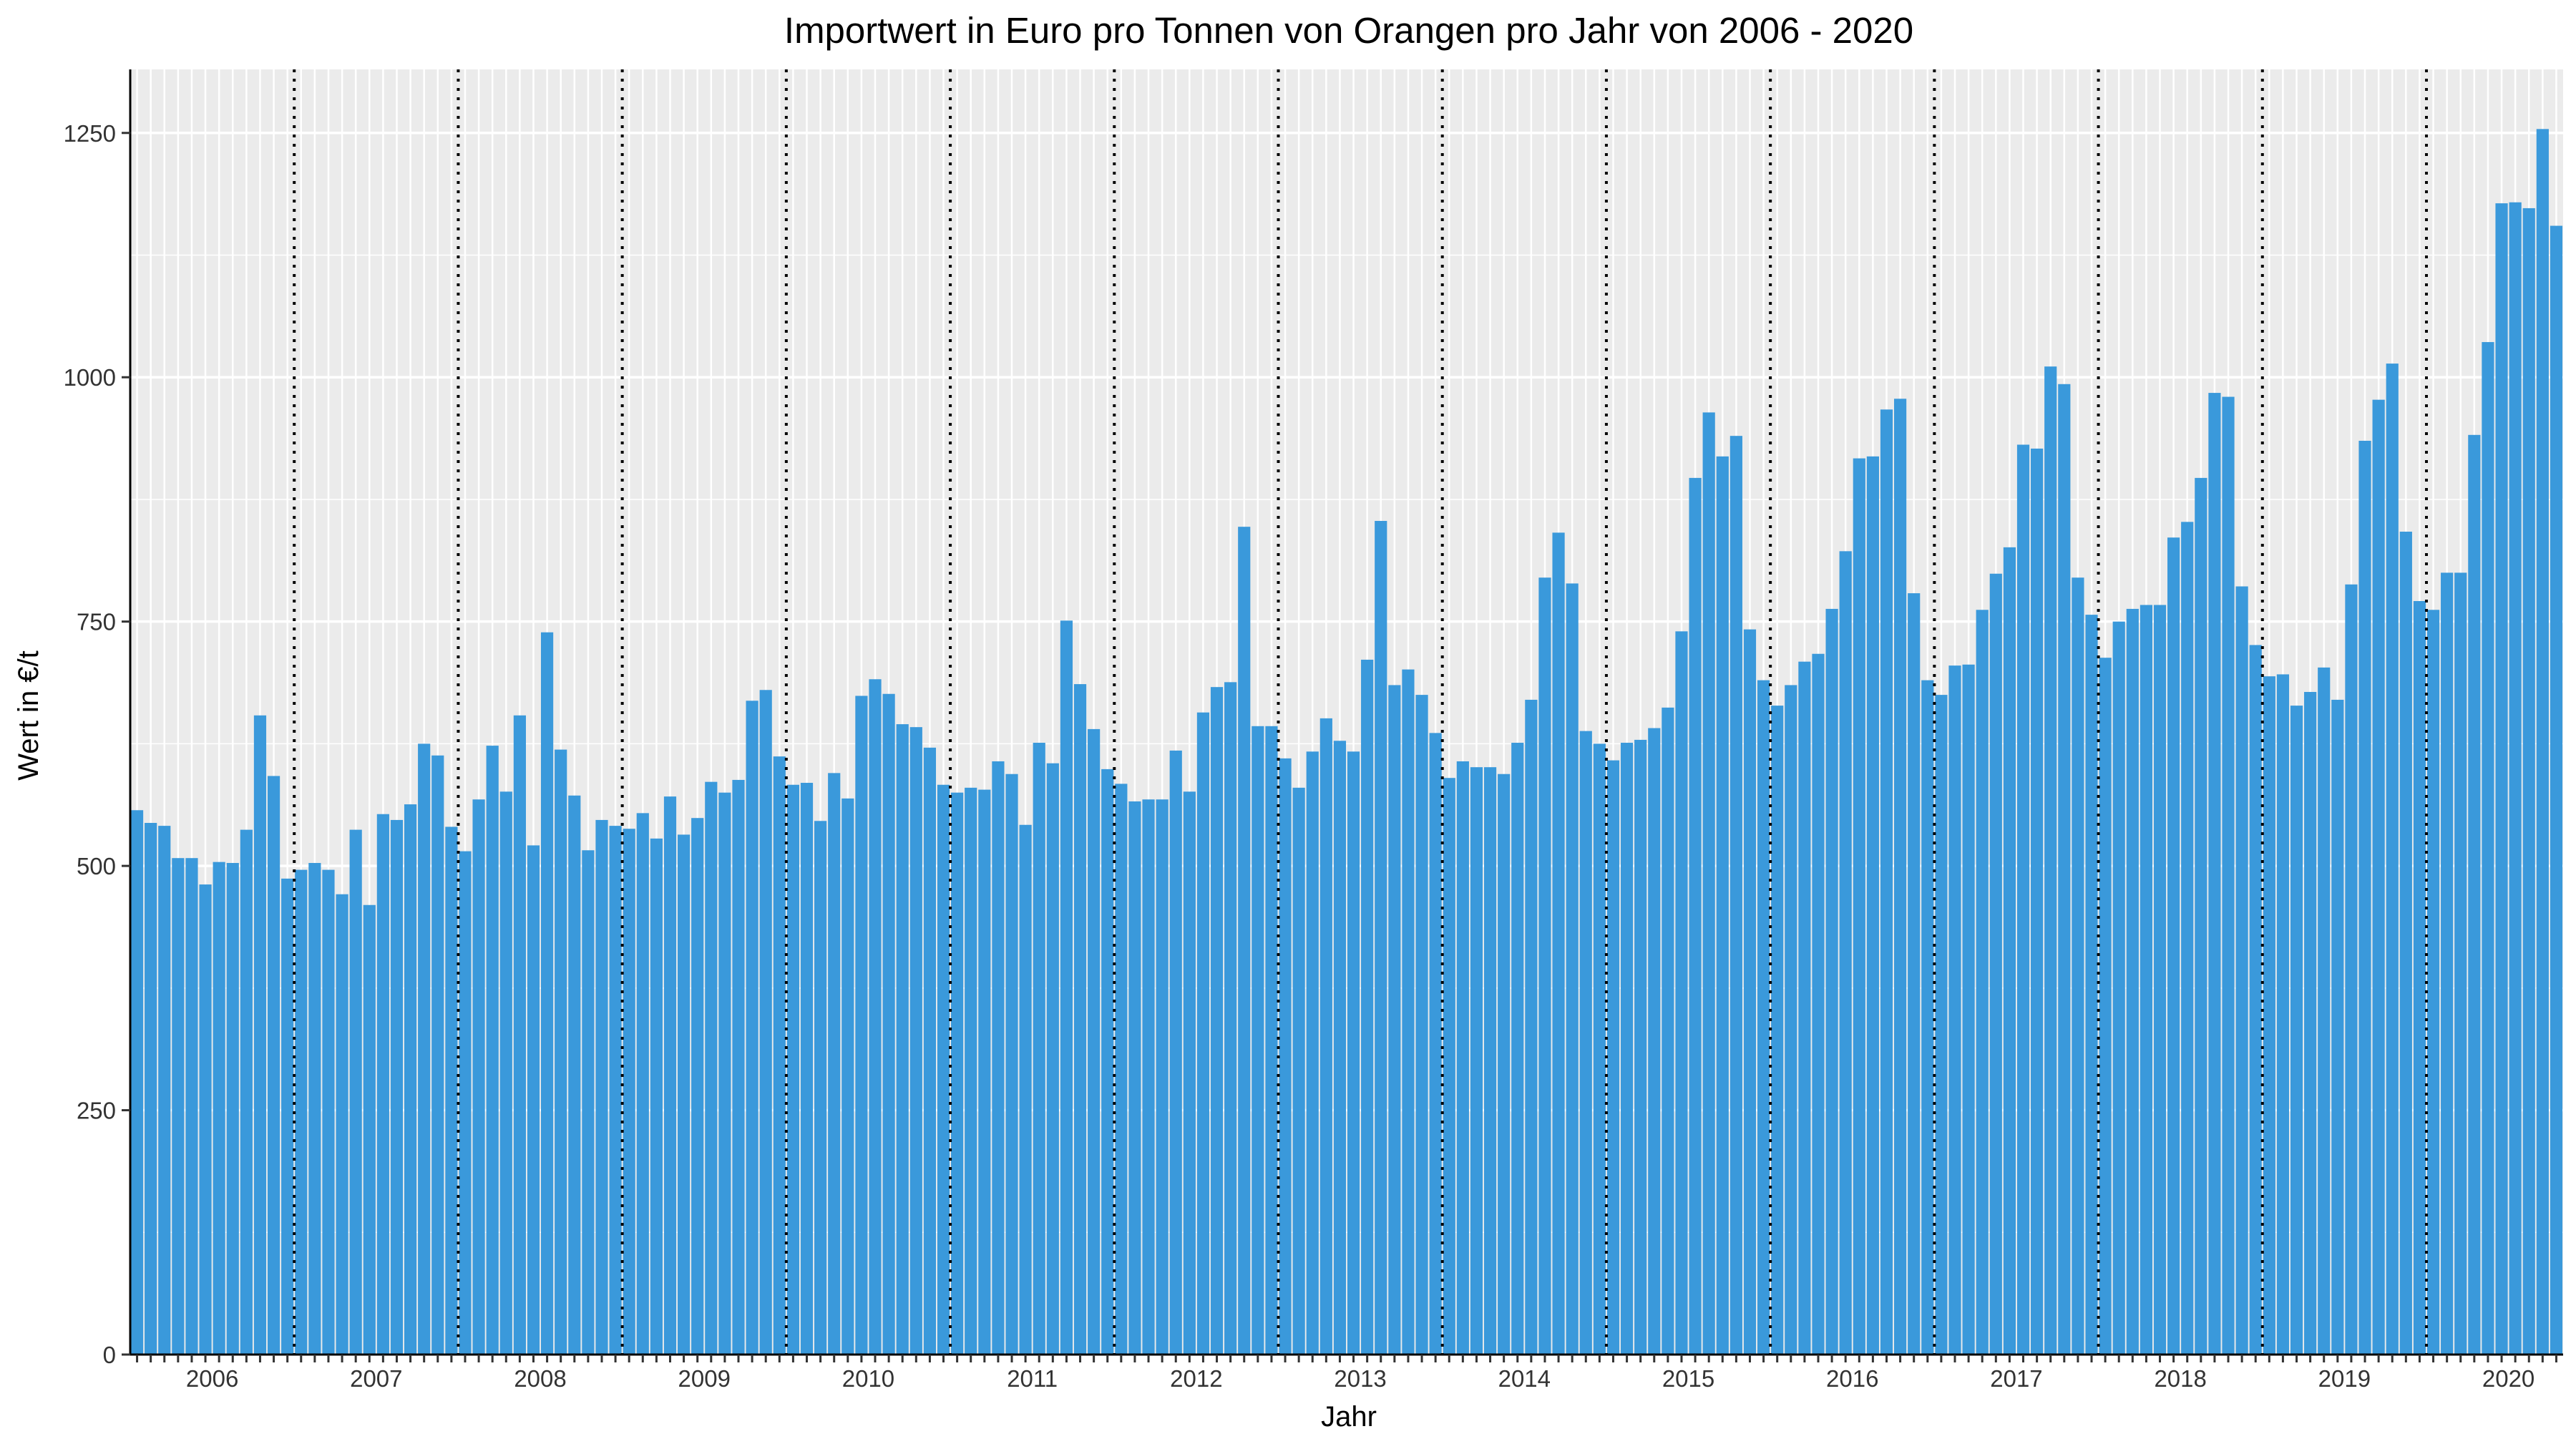 This screenshot has height=1449, width=2576. I want to click on x-tick-label: 2012, so click(1196, 1378).